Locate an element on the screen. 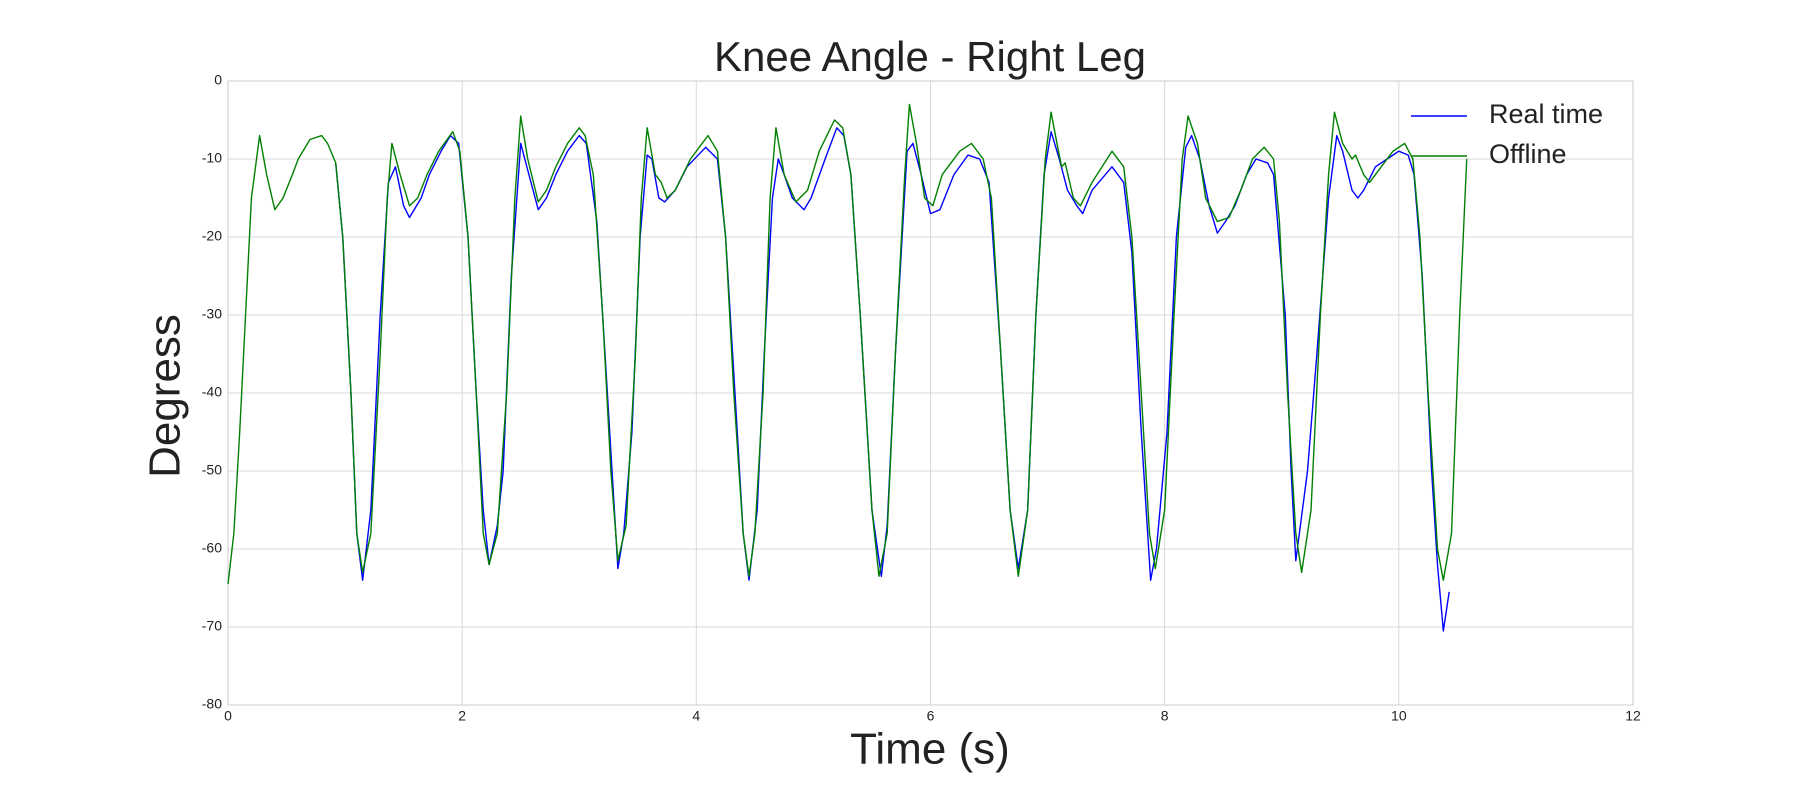  x-tick-label: 6 is located at coordinates (931, 716).